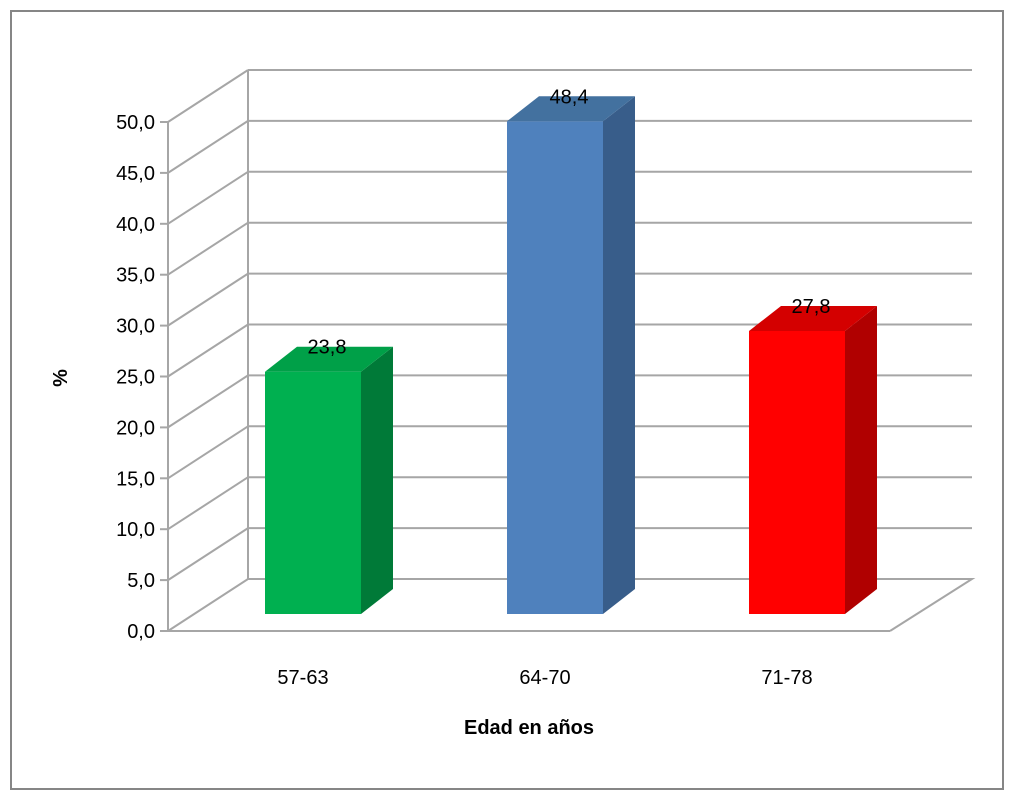  Describe the element at coordinates (135, 276) in the screenshot. I see `y-tick-label: 35,0` at that location.